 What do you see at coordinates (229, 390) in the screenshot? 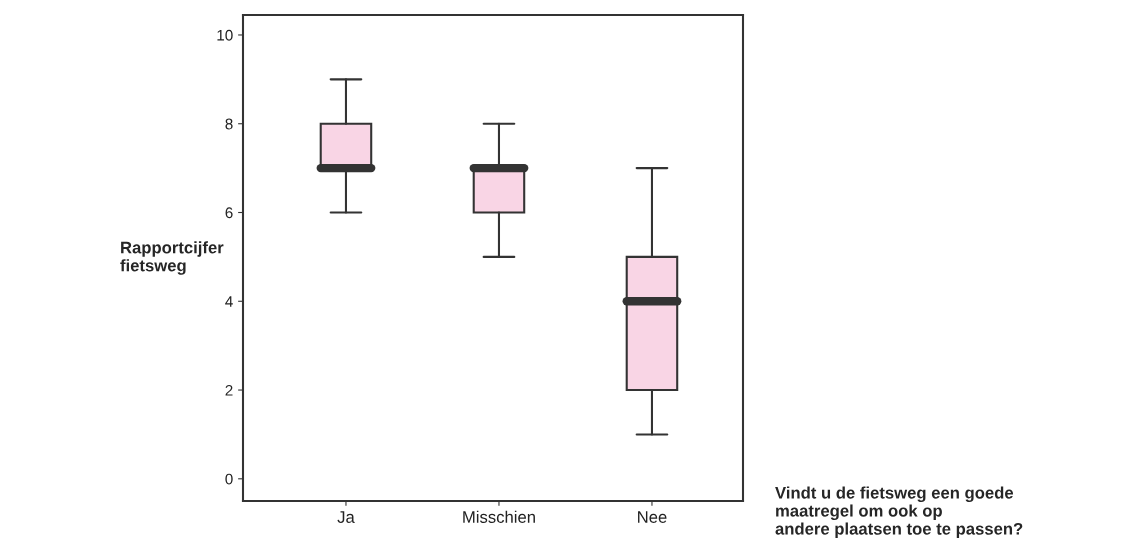
I see `y-tick-label: 2` at bounding box center [229, 390].